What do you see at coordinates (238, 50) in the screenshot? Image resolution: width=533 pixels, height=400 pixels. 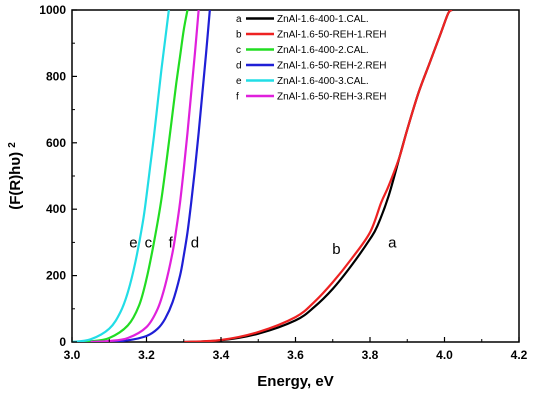 I see `legend-tag: c` at bounding box center [238, 50].